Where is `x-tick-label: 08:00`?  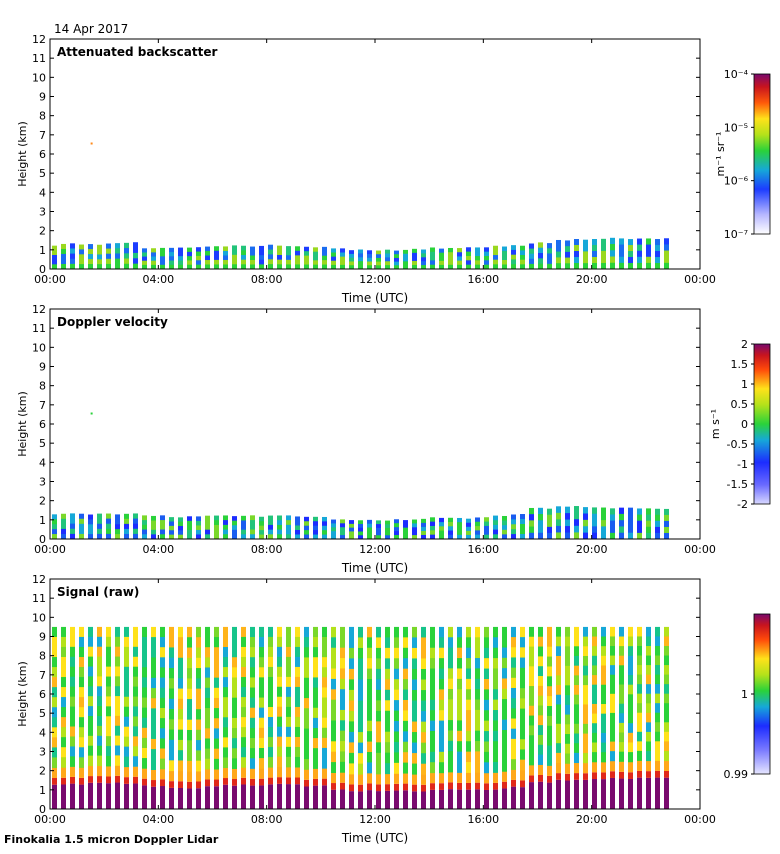 x-tick-label: 08:00 is located at coordinates (267, 549).